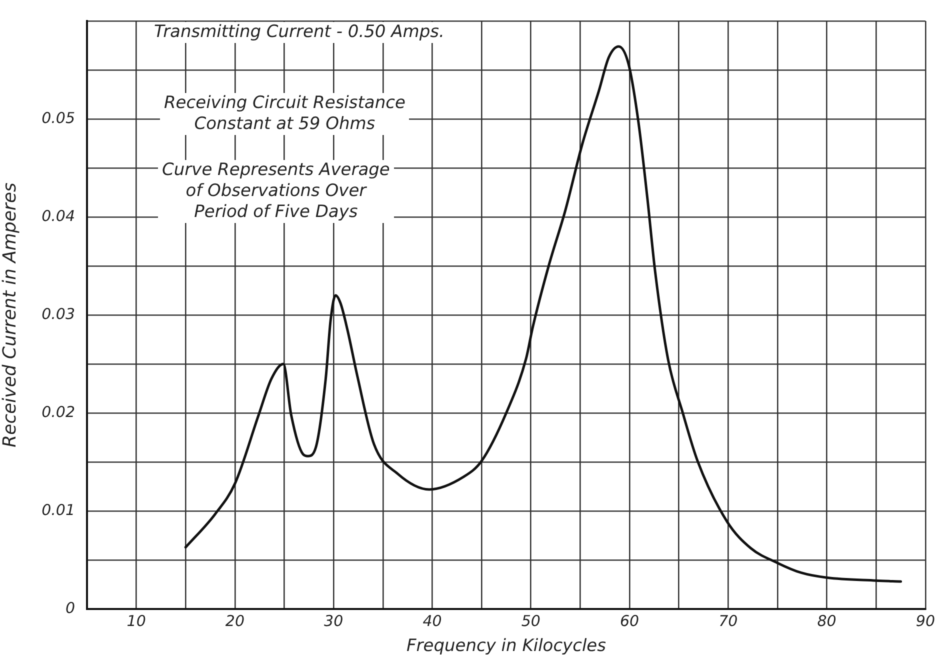 Image resolution: width=939 pixels, height=657 pixels. I want to click on x-tick-label: 40, so click(432, 621).